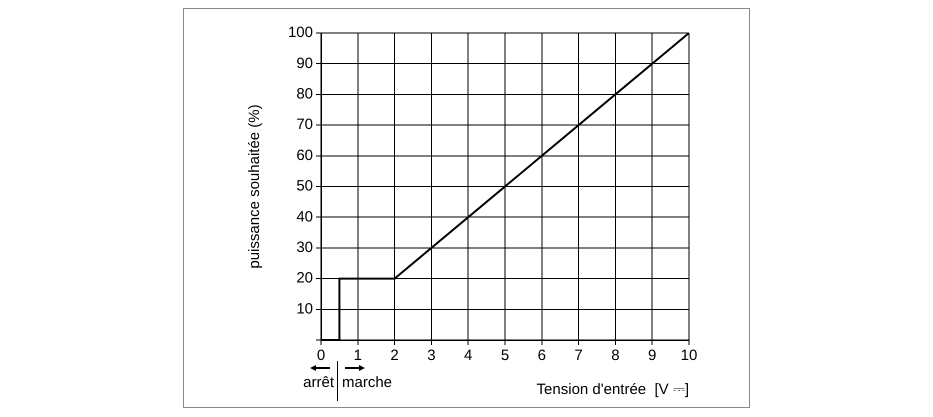  What do you see at coordinates (367, 382) in the screenshot?
I see `text: marche` at bounding box center [367, 382].